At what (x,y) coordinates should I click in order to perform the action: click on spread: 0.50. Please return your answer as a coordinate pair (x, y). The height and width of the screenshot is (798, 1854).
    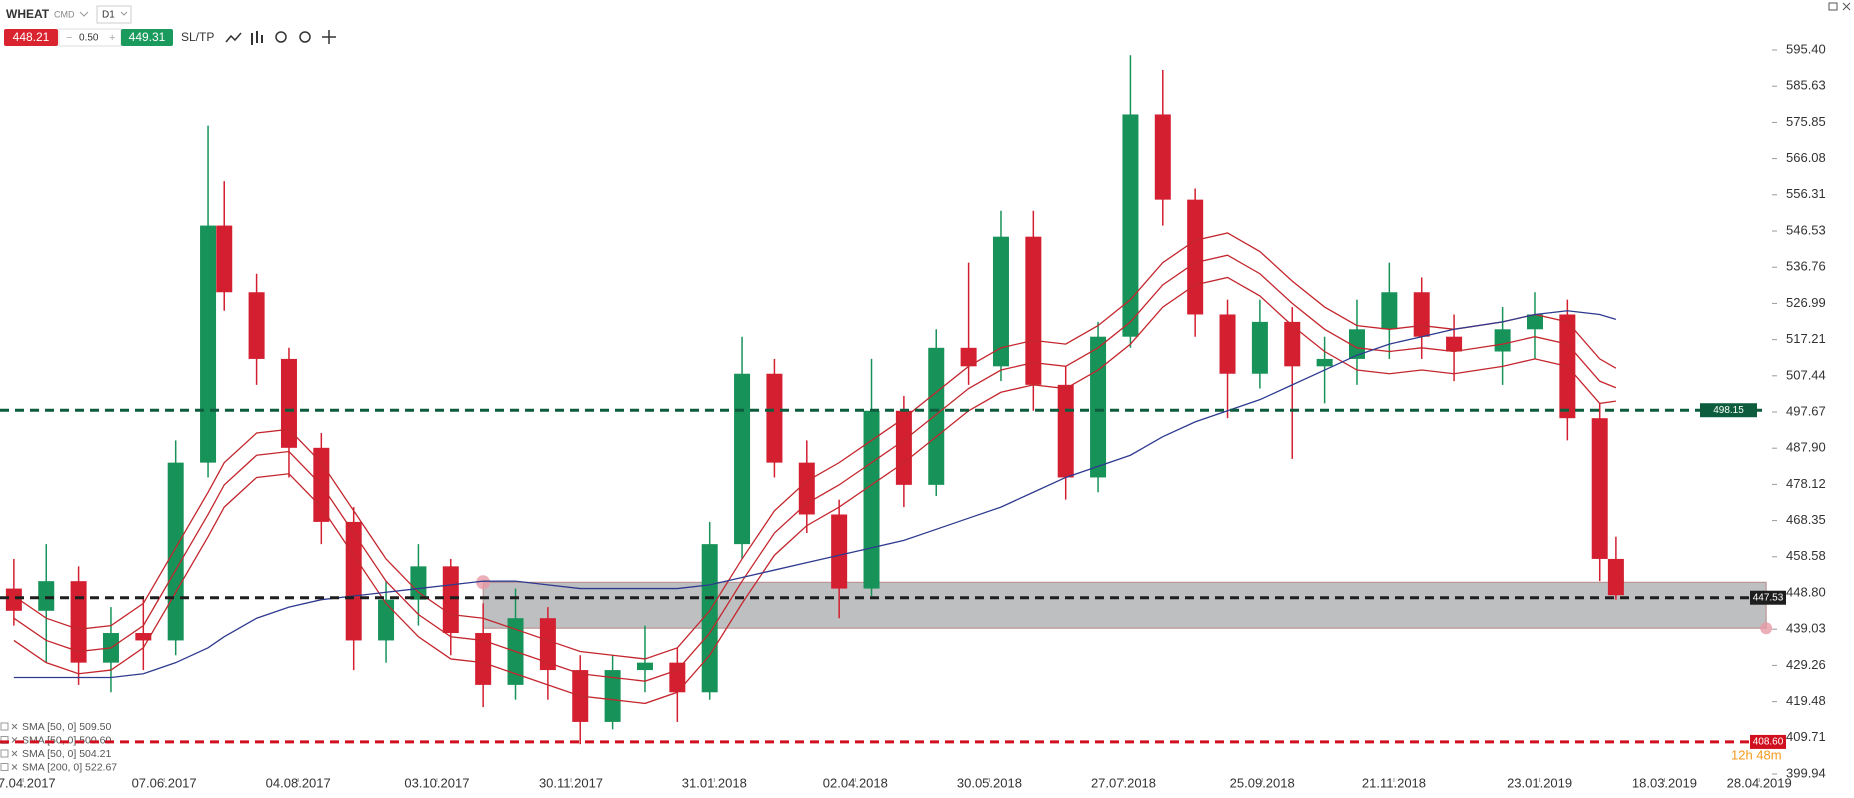
    Looking at the image, I should click on (89, 38).